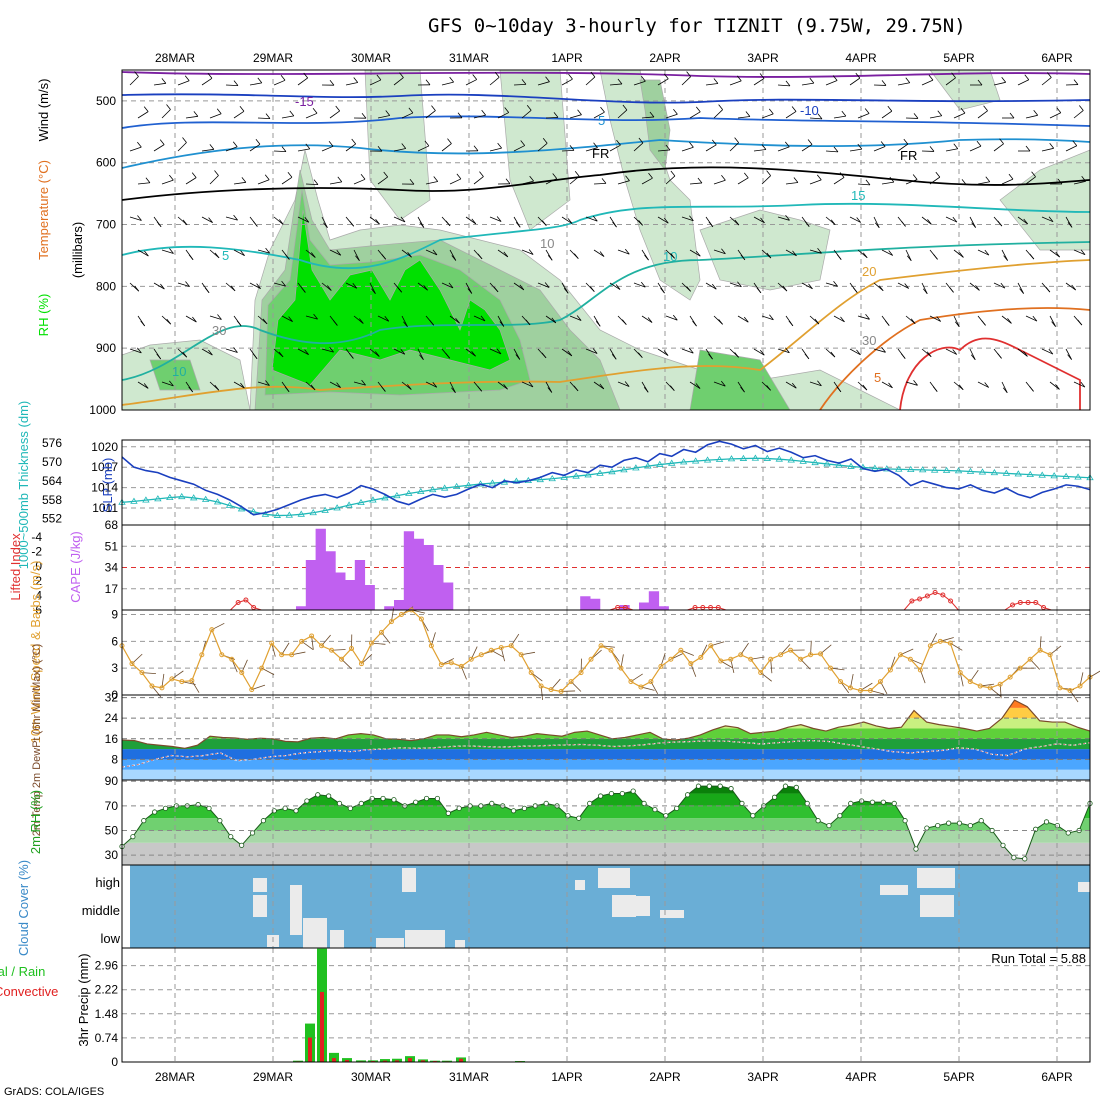 The height and width of the screenshot is (1100, 1100). Describe the element at coordinates (22, 971) in the screenshot. I see `precip-legend-total: tal / Rain` at that location.